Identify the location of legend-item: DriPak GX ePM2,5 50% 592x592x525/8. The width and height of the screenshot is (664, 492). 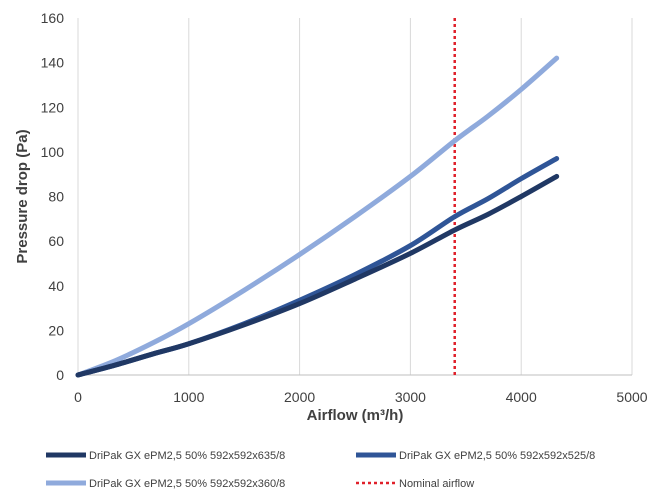
(475, 456).